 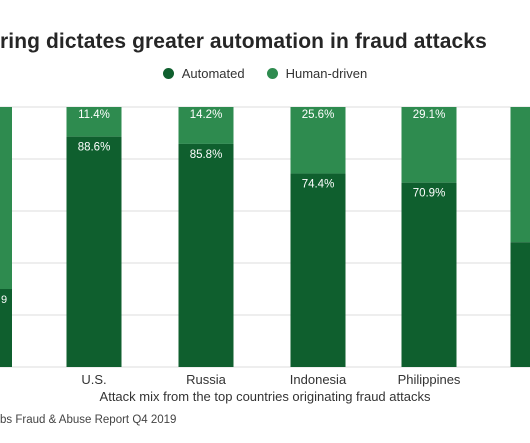 I want to click on legend-item-human-driven: Human-driven, so click(x=317, y=73).